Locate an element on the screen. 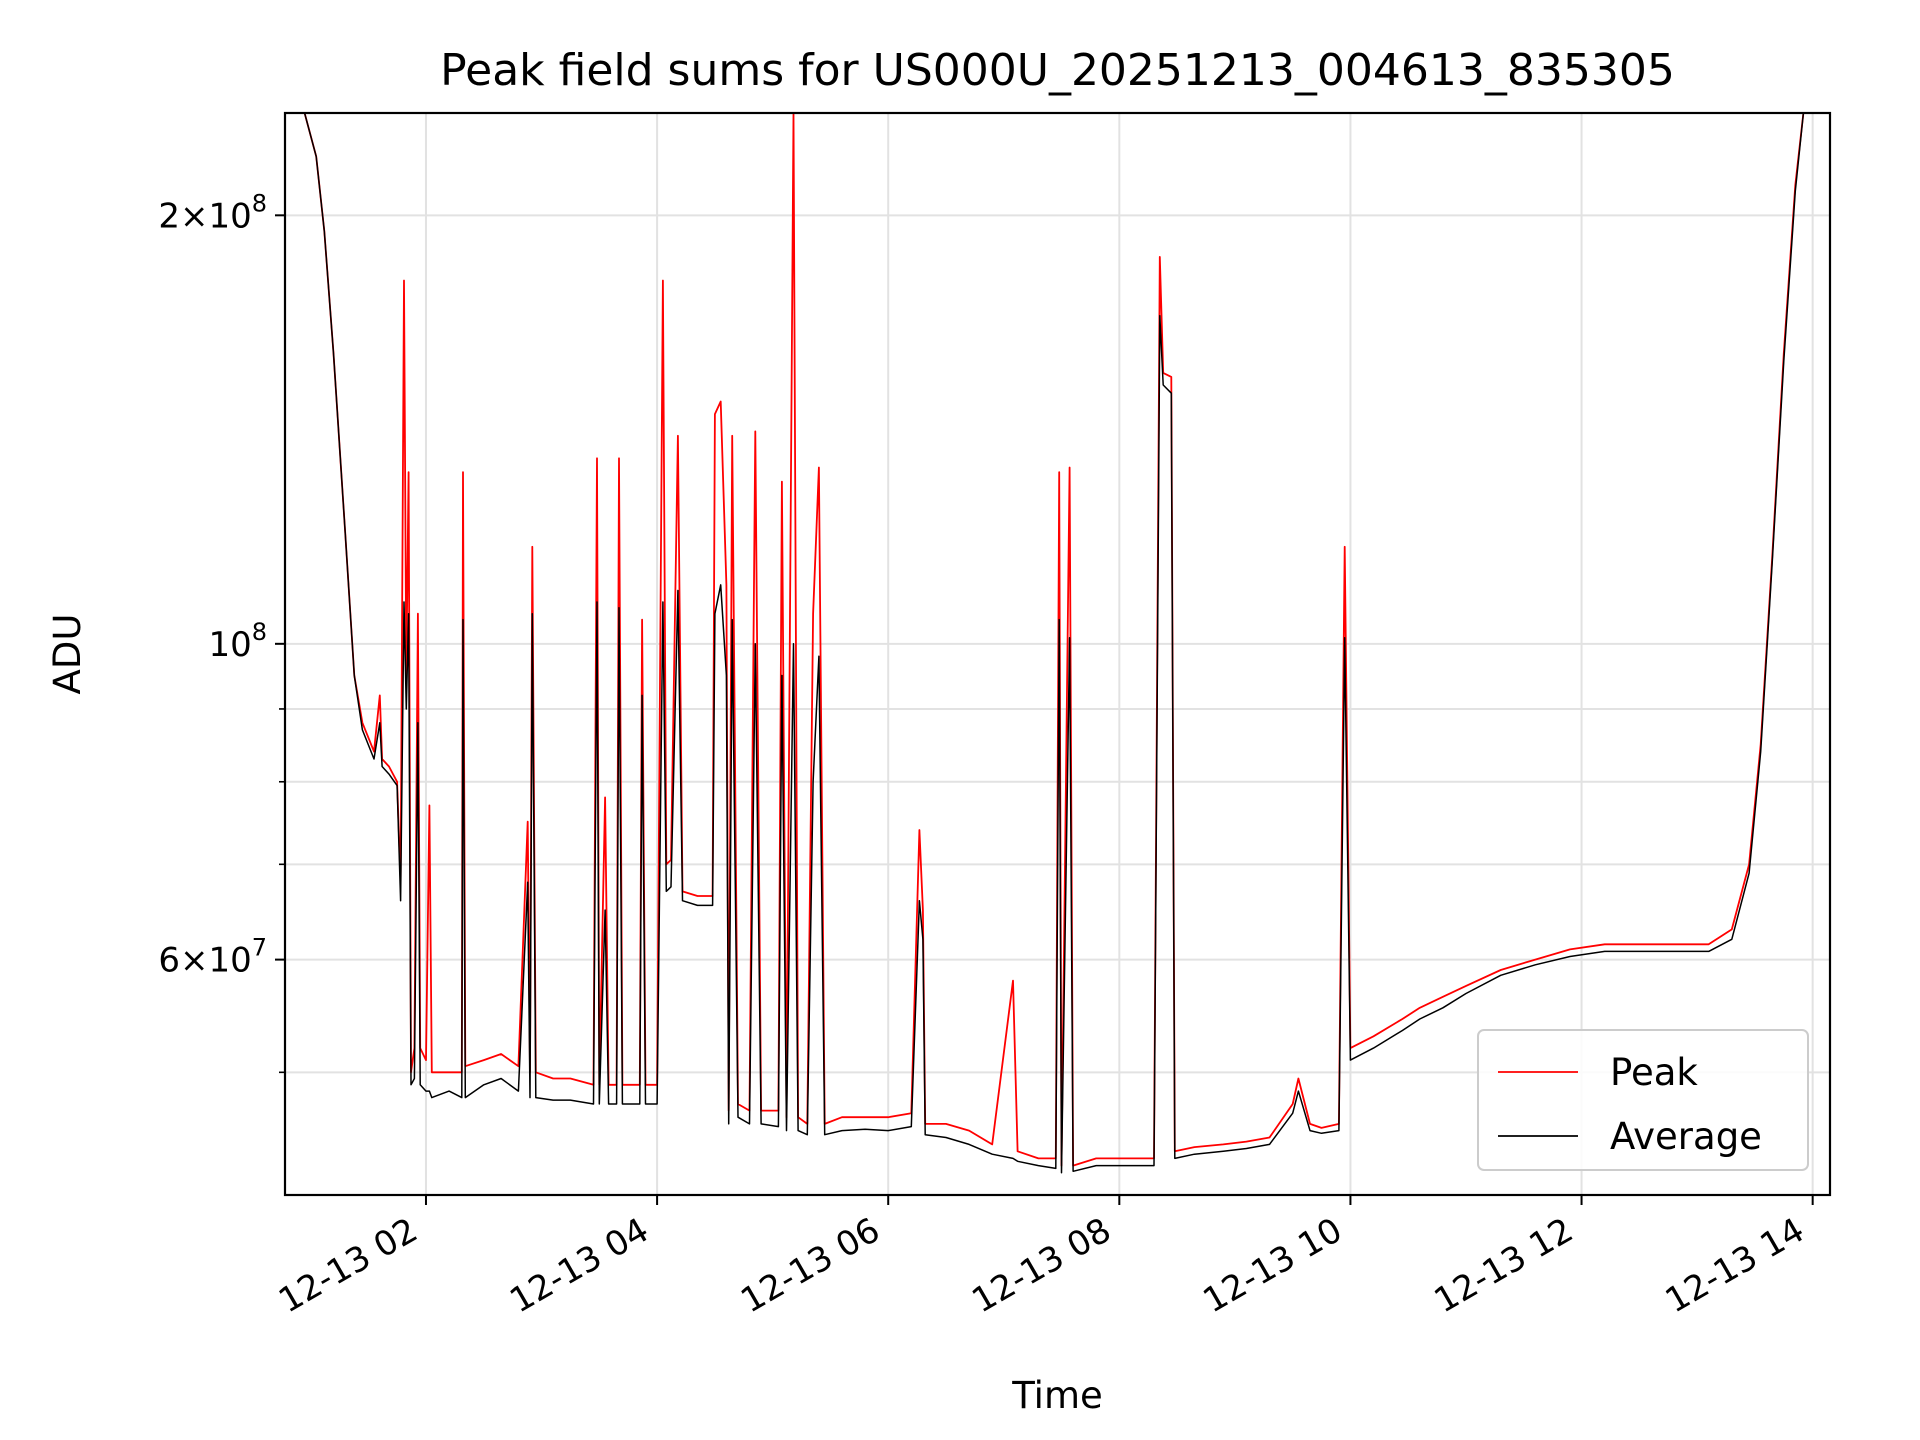 The image size is (1920, 1440). y-tick-mantissa: 6× is located at coordinates (183, 961).